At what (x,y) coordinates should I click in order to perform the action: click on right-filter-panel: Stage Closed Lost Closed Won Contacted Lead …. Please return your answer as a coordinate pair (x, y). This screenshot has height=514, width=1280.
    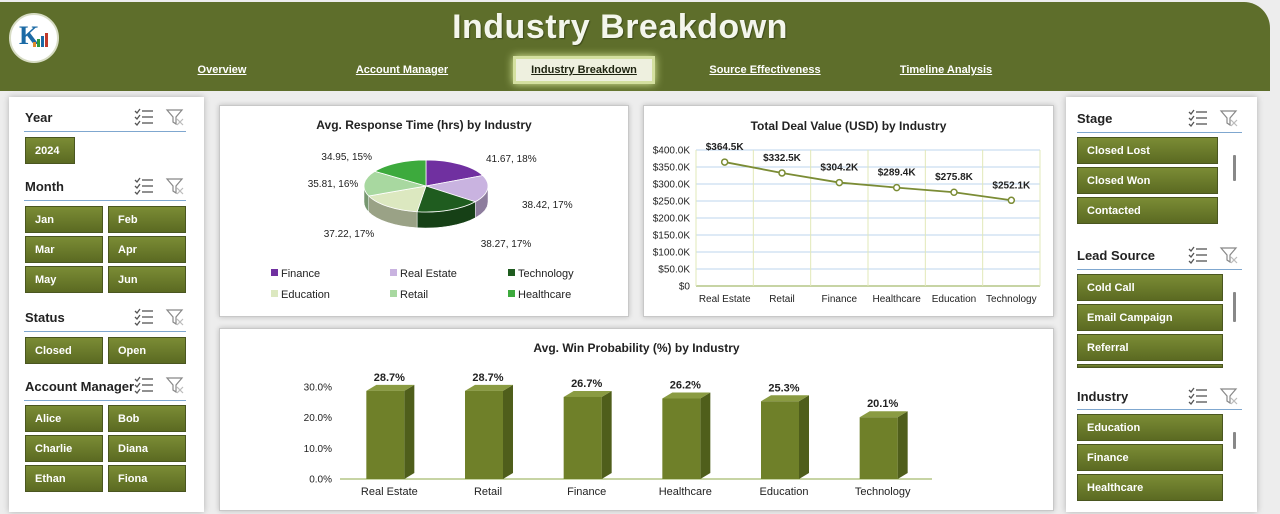
    Looking at the image, I should click on (1161, 304).